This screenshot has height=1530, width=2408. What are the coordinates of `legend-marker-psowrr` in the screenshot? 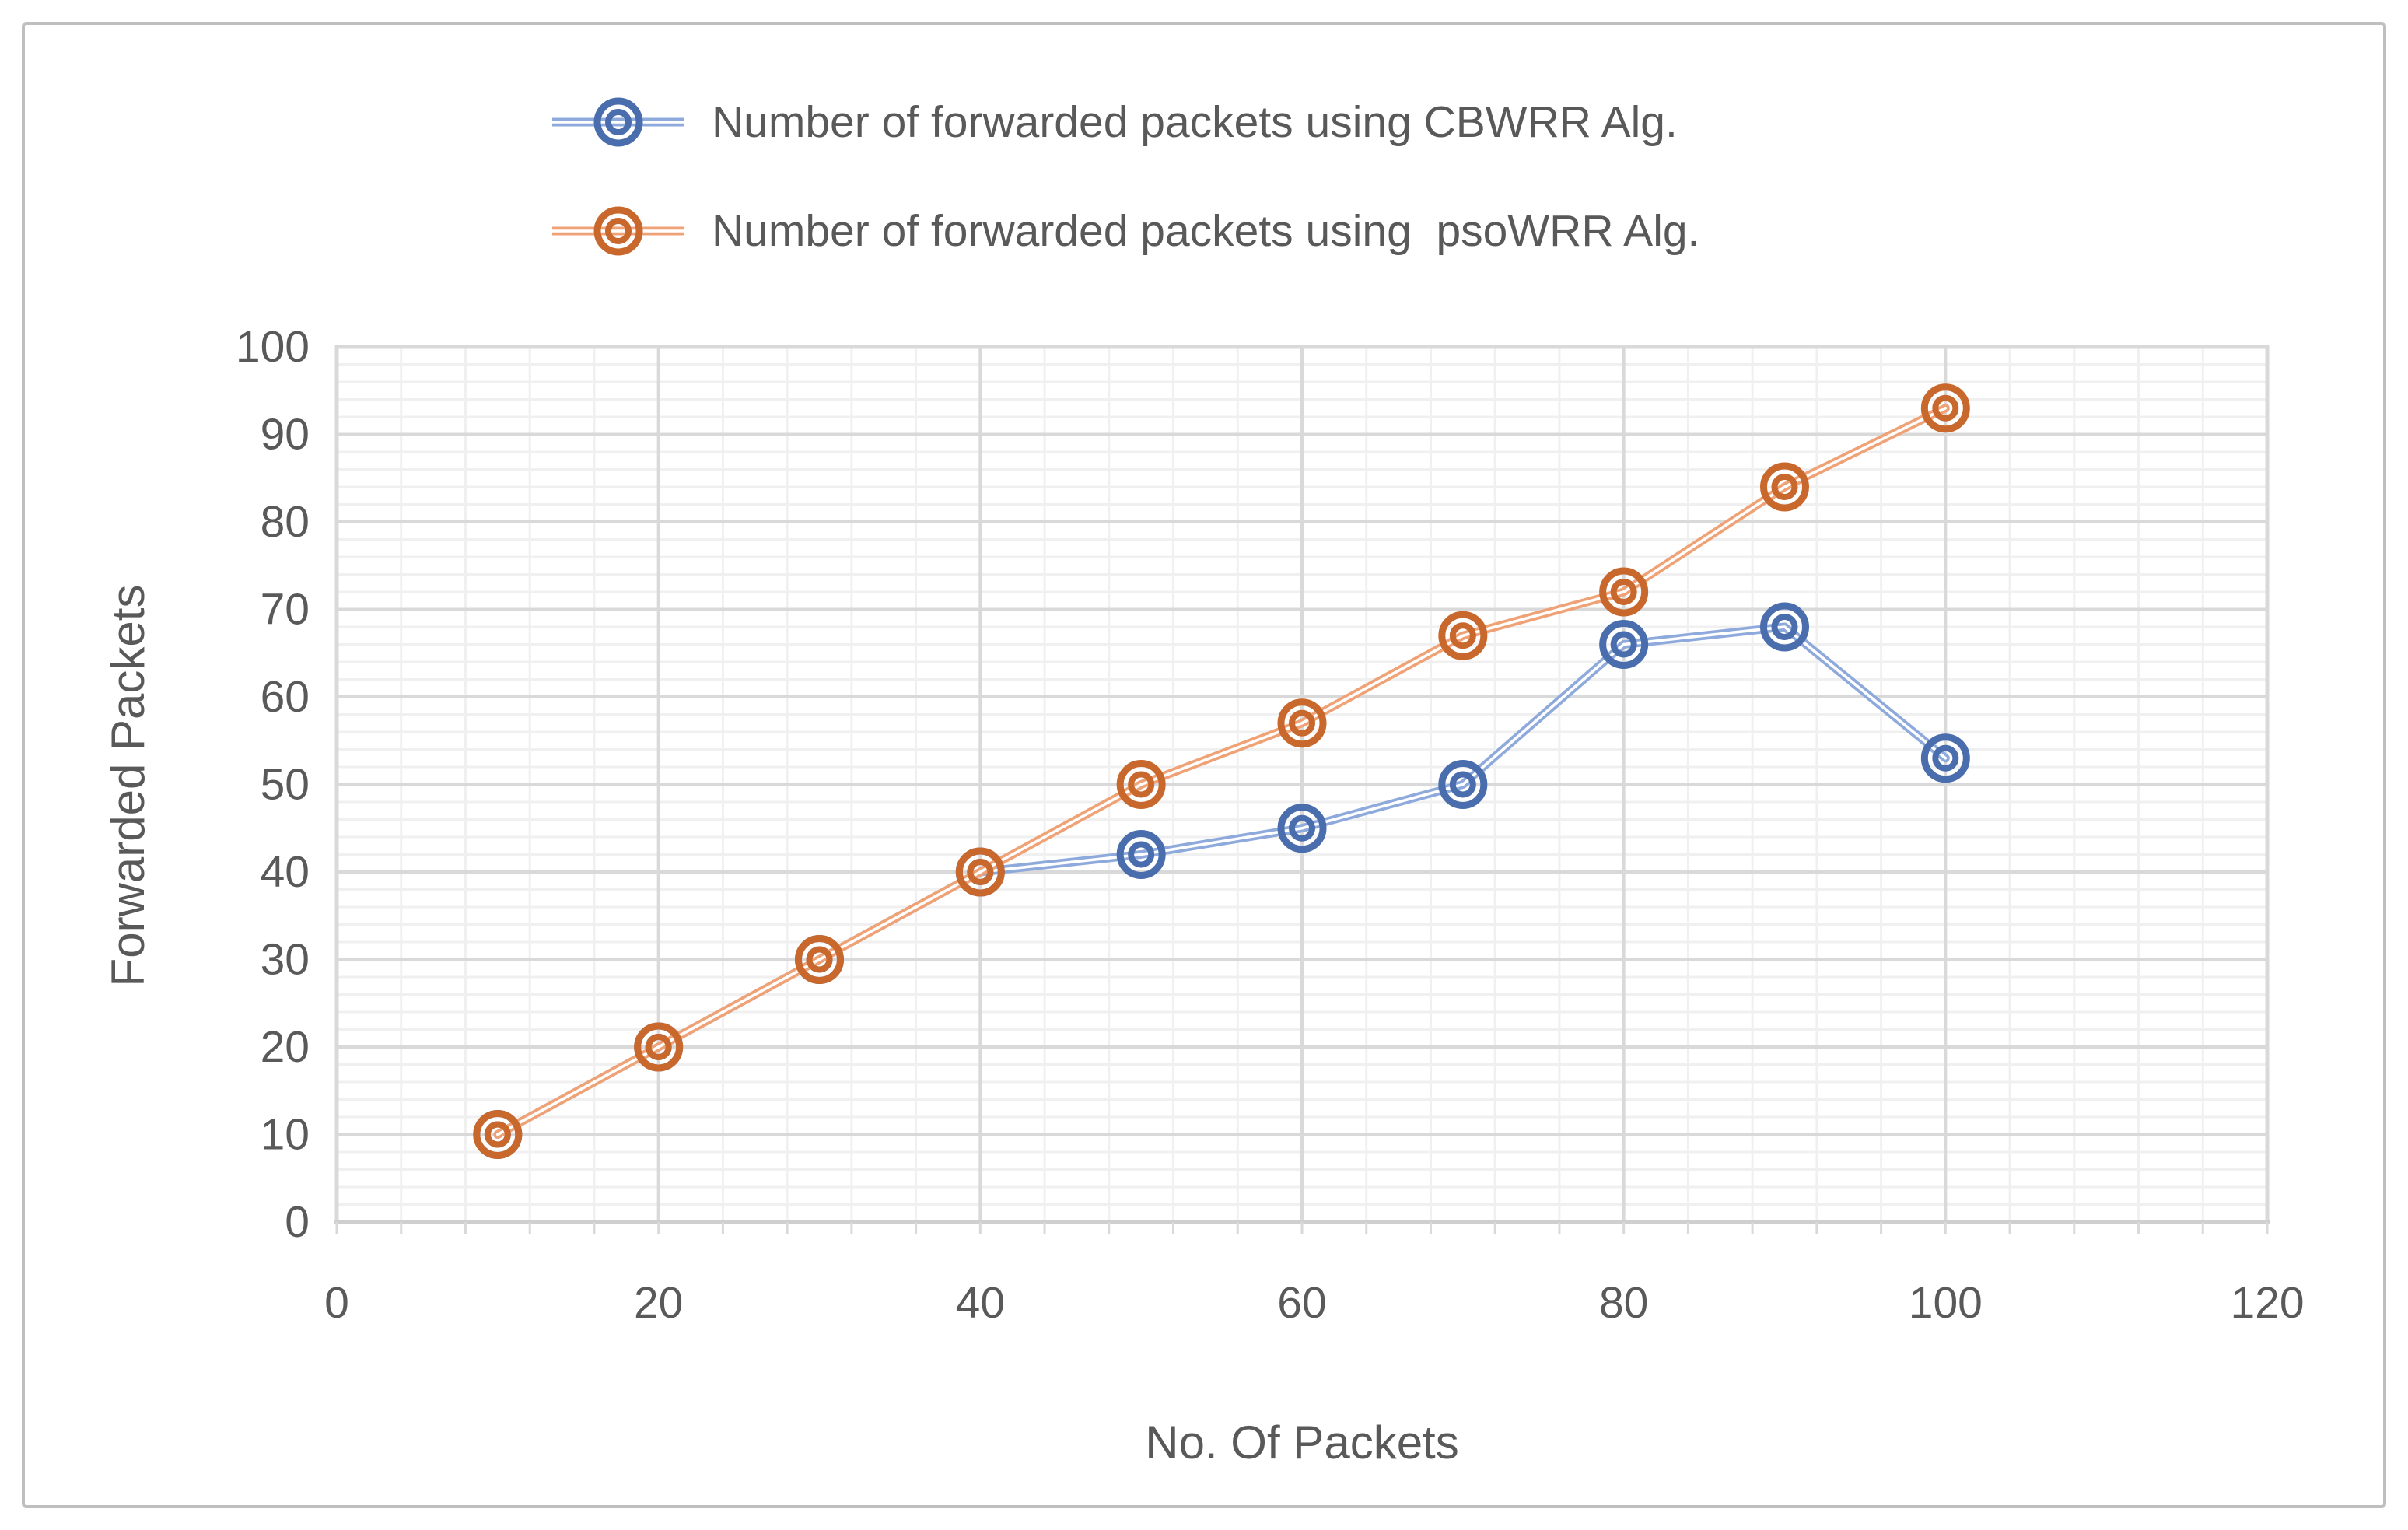 It's located at (618, 231).